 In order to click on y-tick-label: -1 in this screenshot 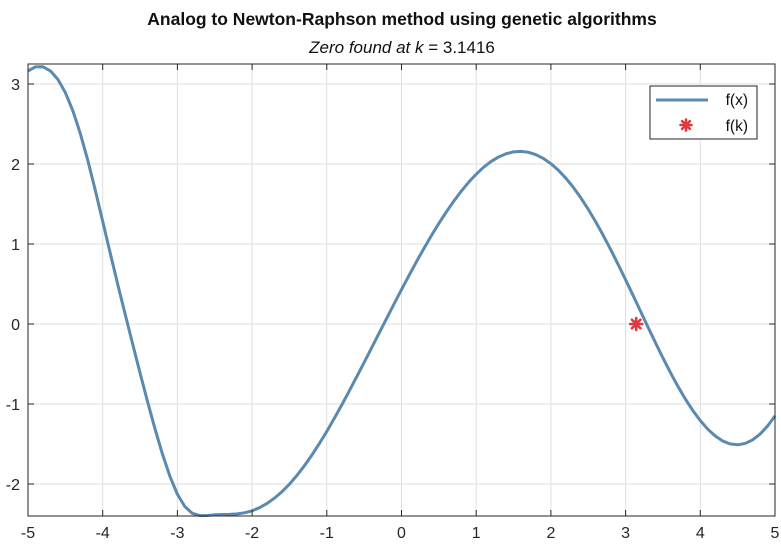, I will do `click(13, 405)`.